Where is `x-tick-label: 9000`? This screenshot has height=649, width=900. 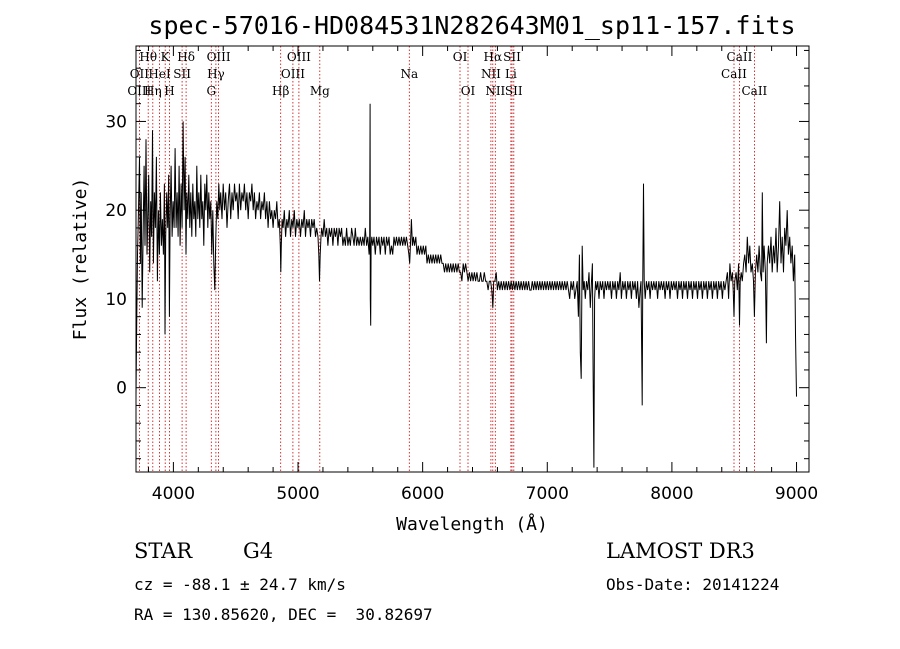
x-tick-label: 9000 is located at coordinates (796, 494).